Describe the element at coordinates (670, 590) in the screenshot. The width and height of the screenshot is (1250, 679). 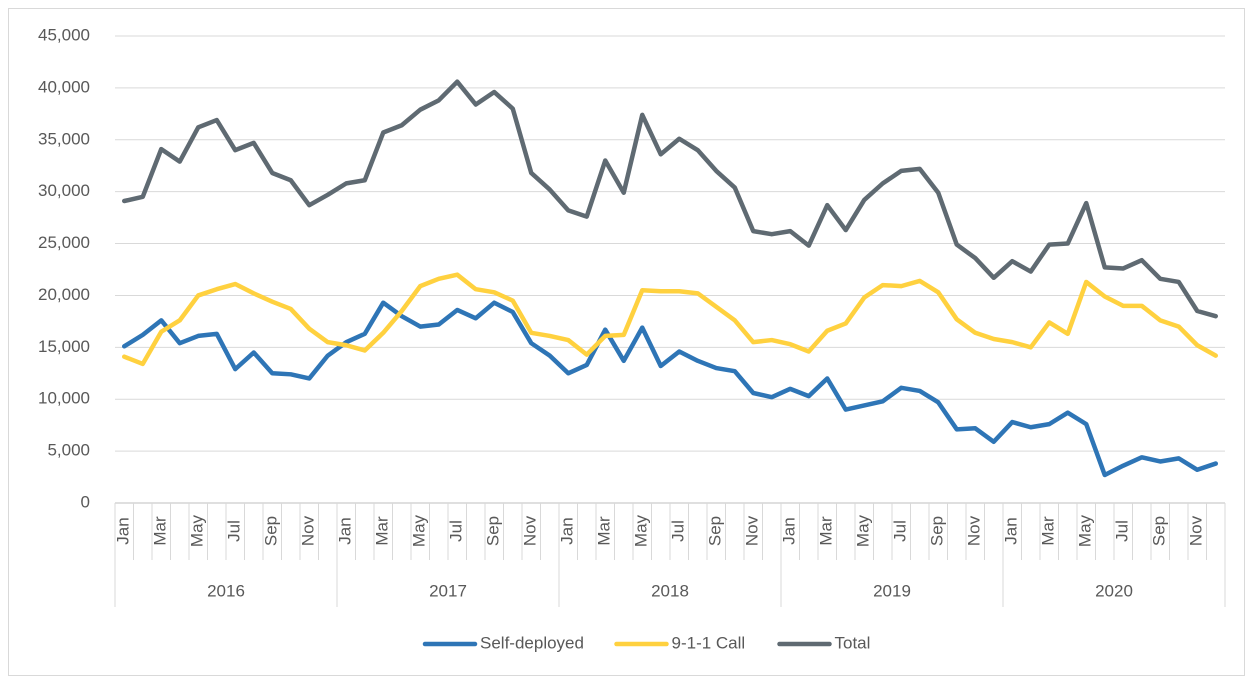
I see `year-label: 2018` at that location.